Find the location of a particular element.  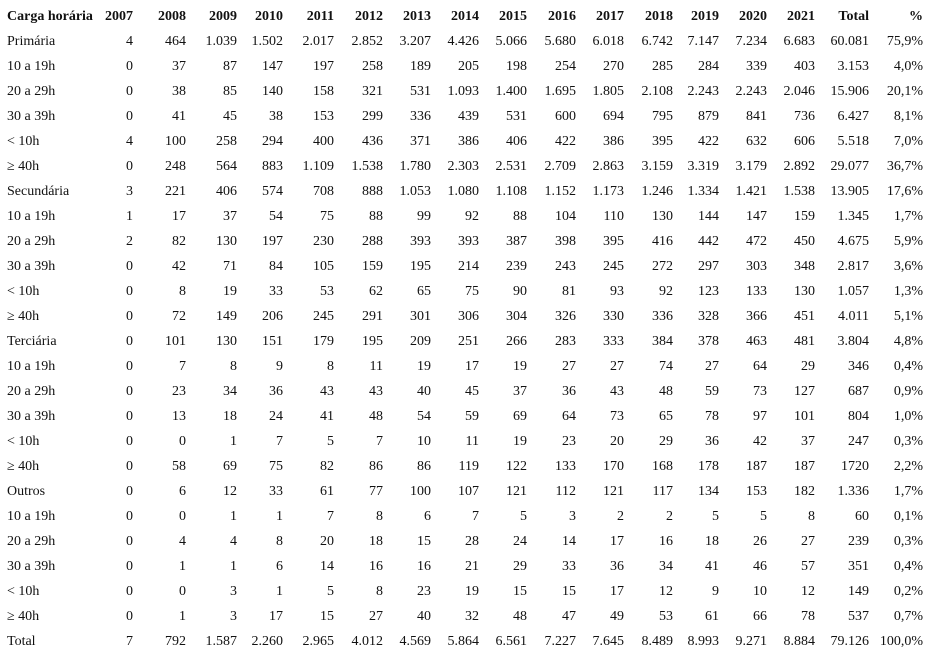

table-cell: 336 is located at coordinates (662, 316).